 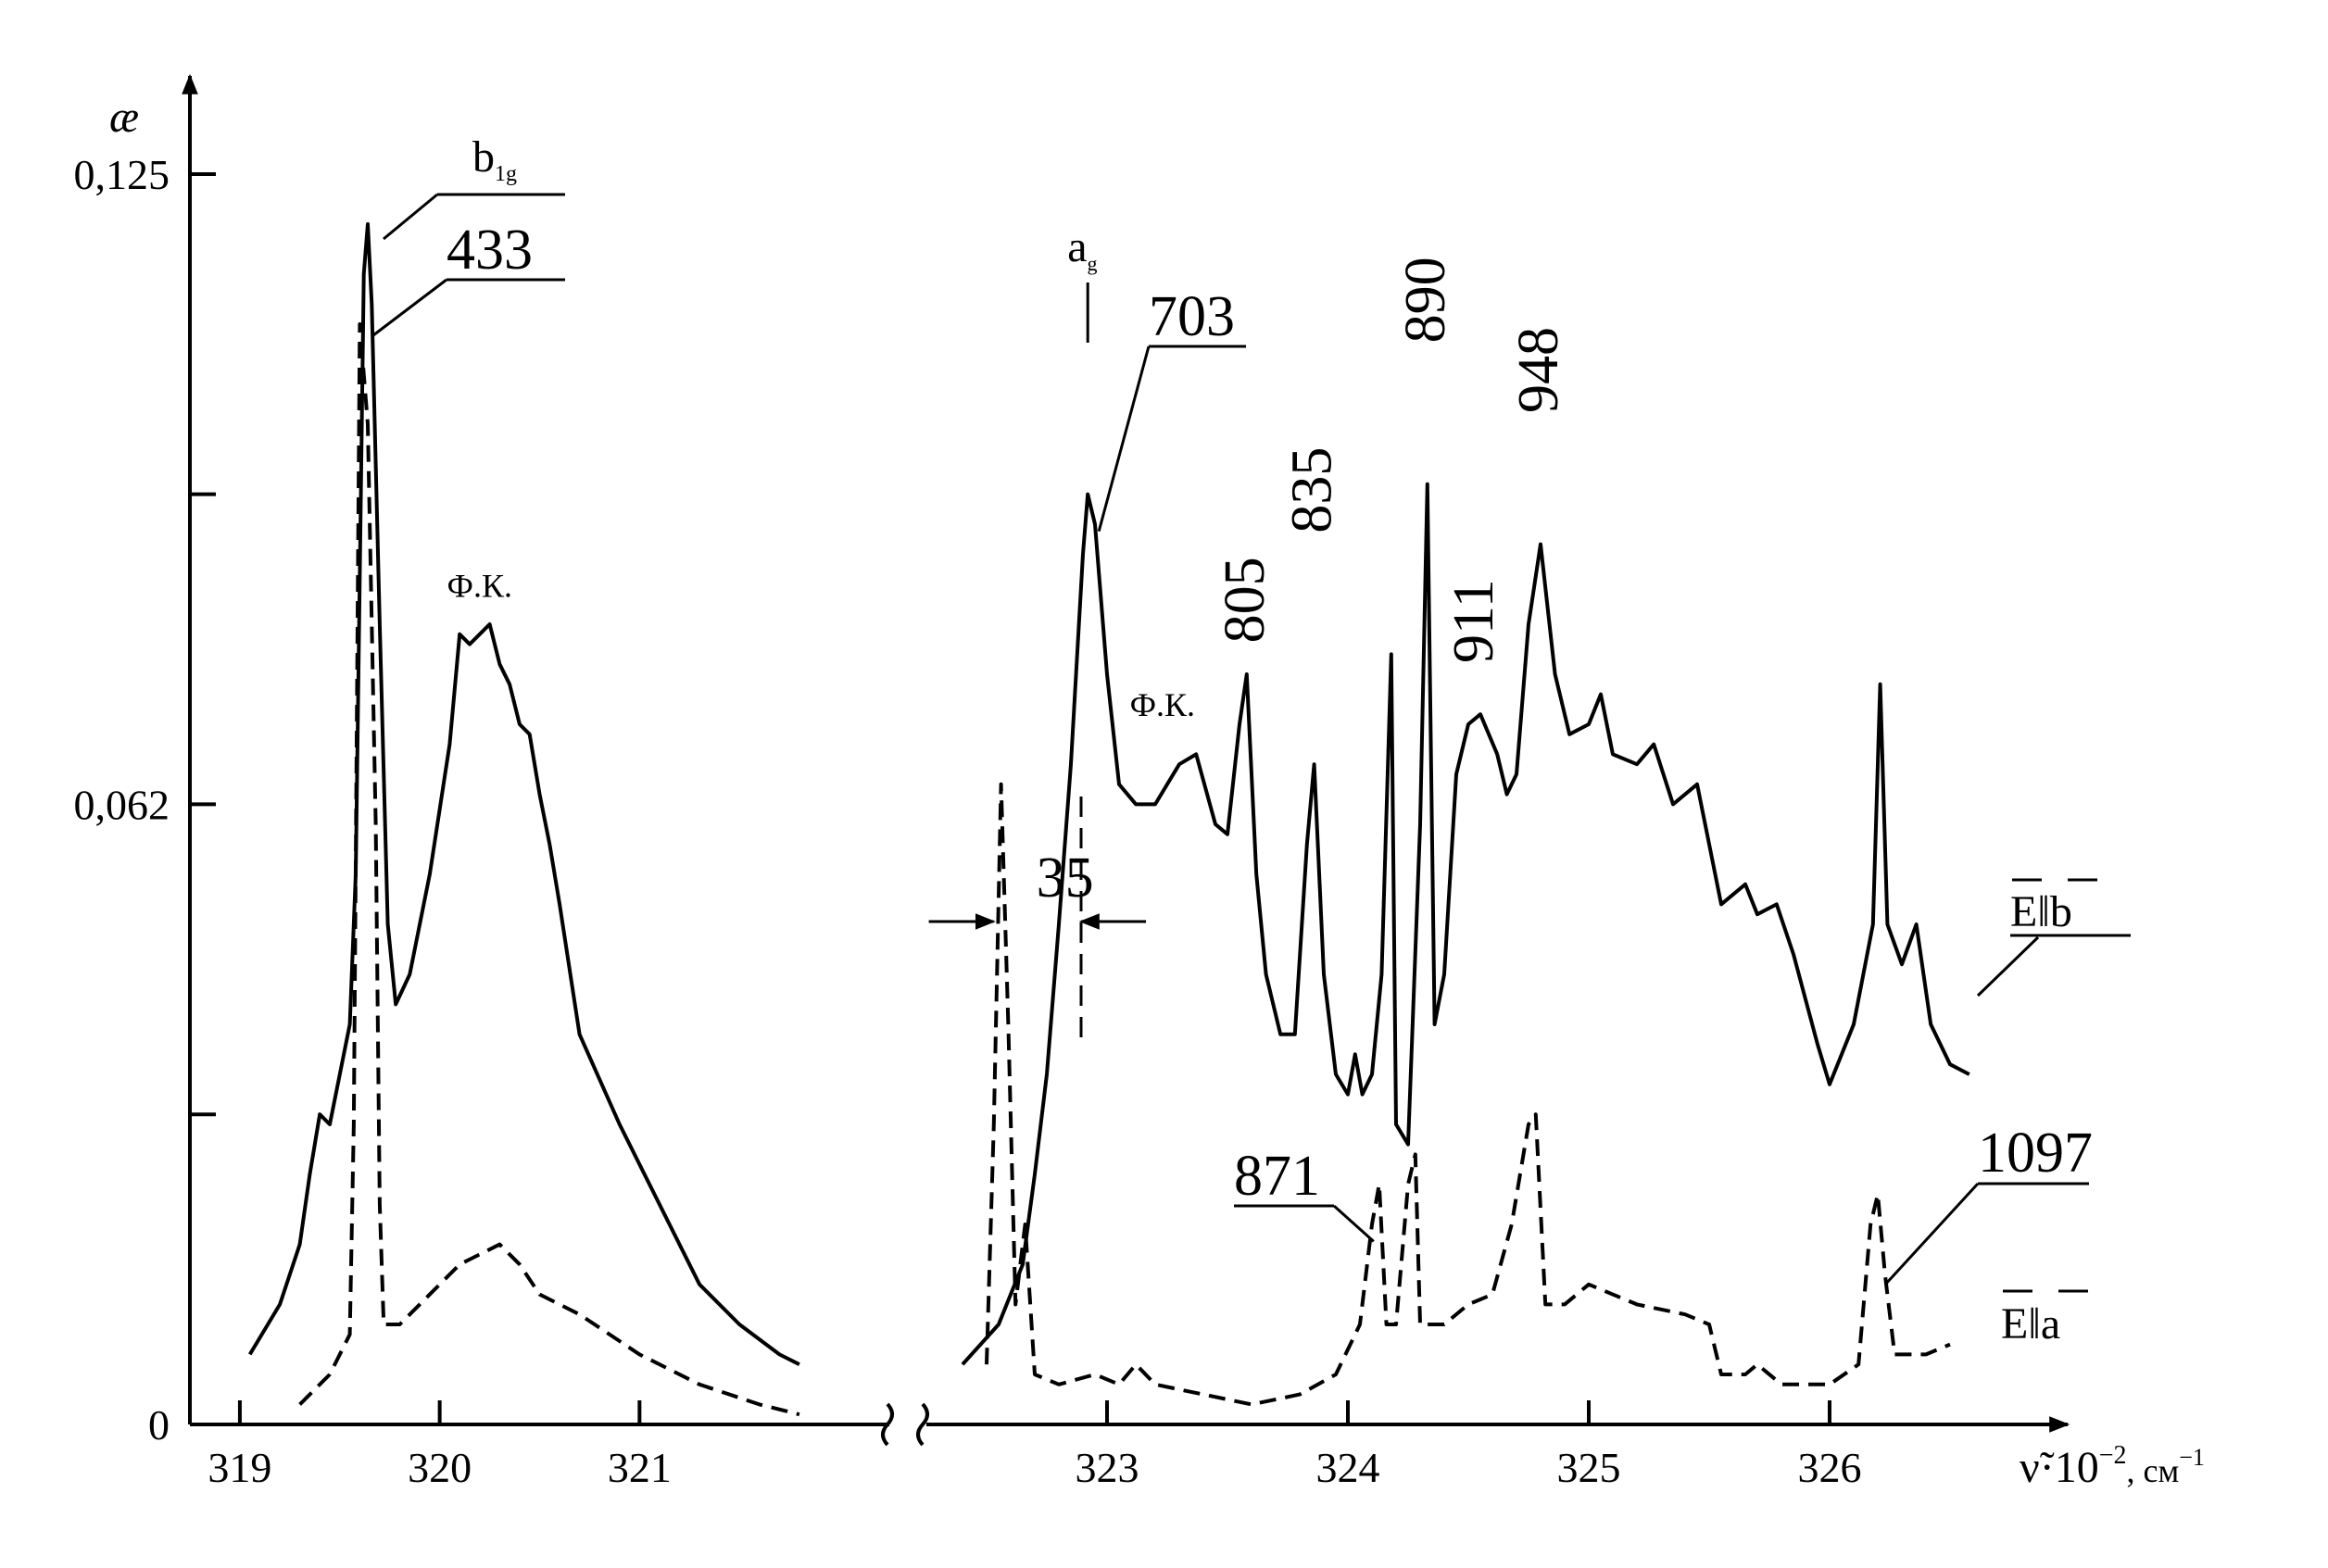 What do you see at coordinates (1107, 1467) in the screenshot?
I see `x-tick-label-1-0: 323` at bounding box center [1107, 1467].